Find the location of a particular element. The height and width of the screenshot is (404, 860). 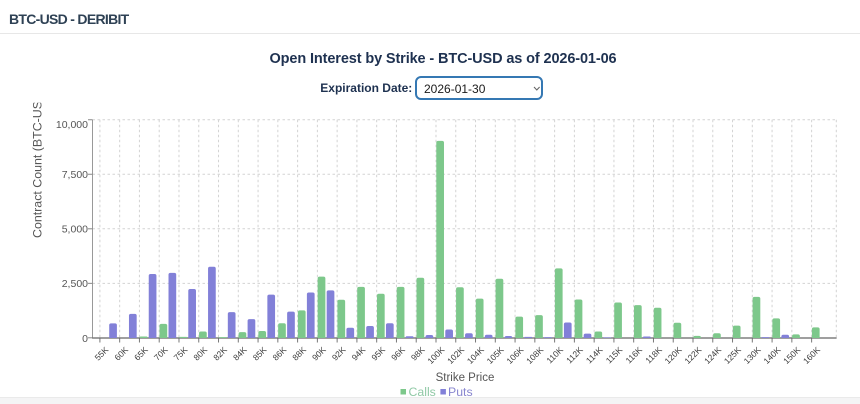

svg-text: 0 is located at coordinates (85, 339).